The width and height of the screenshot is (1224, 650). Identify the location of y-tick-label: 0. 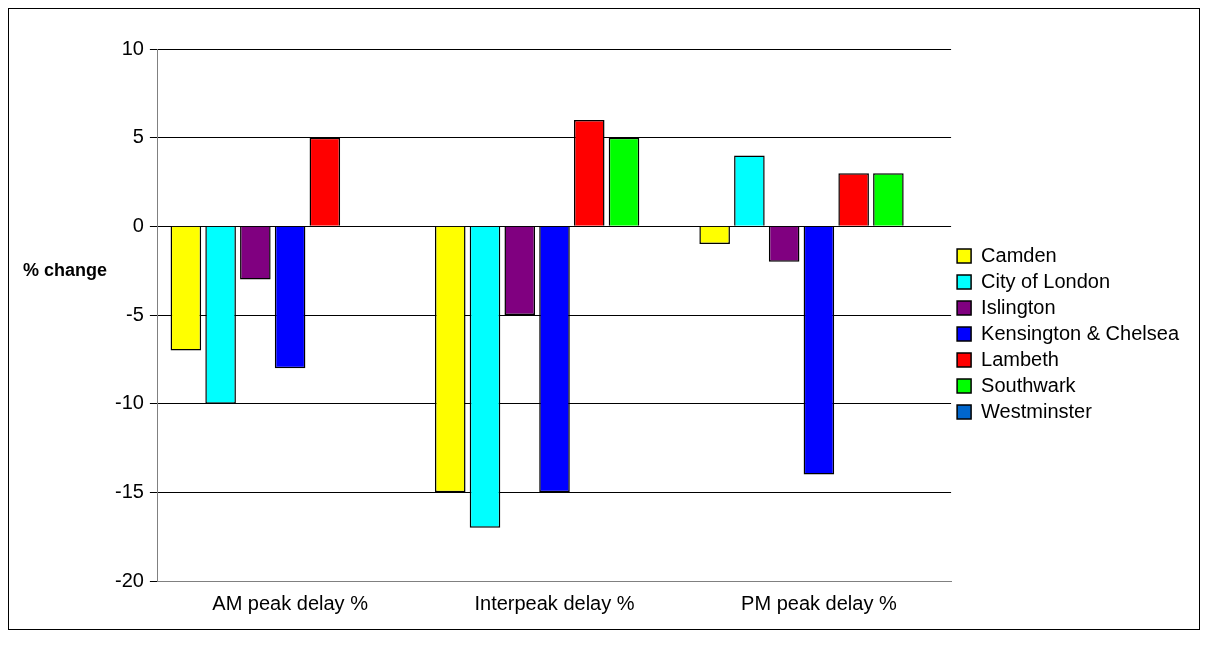
(138, 224).